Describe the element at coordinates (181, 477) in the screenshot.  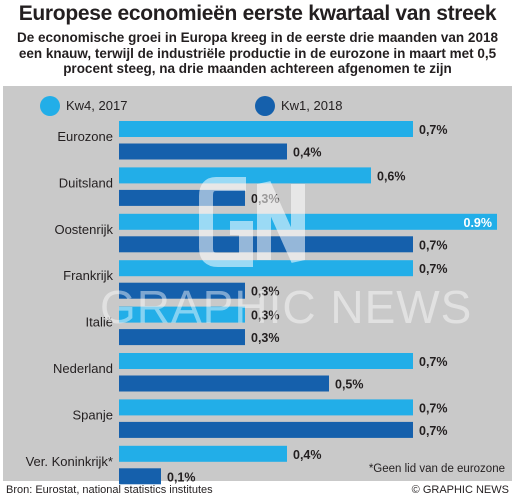
I see `data-label: 0,1%` at that location.